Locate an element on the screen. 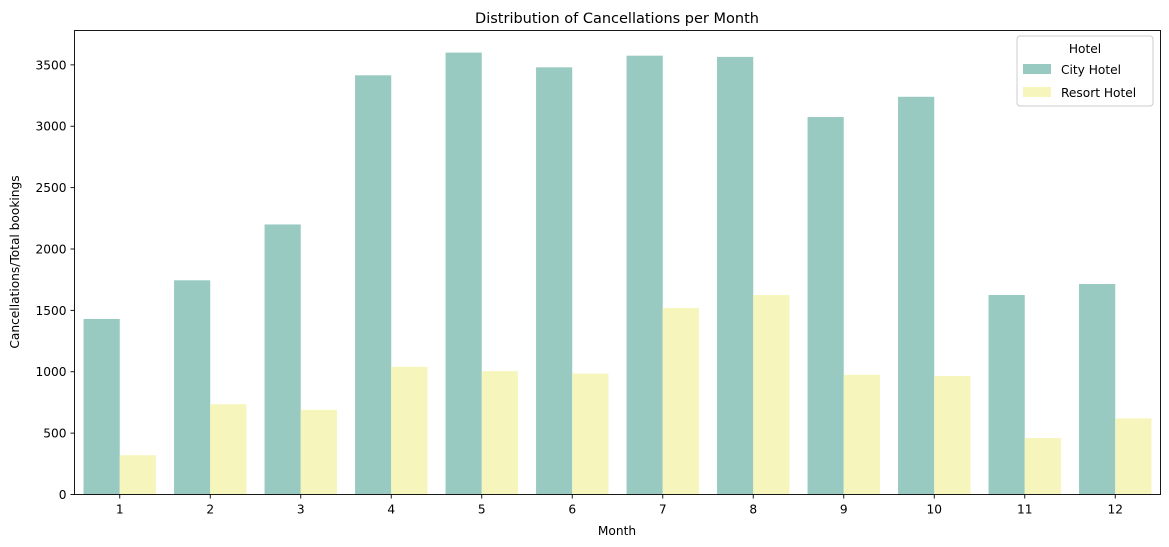 This screenshot has height=547, width=1169. legend: Hotel City Hotel Resort Hotel is located at coordinates (1085, 71).